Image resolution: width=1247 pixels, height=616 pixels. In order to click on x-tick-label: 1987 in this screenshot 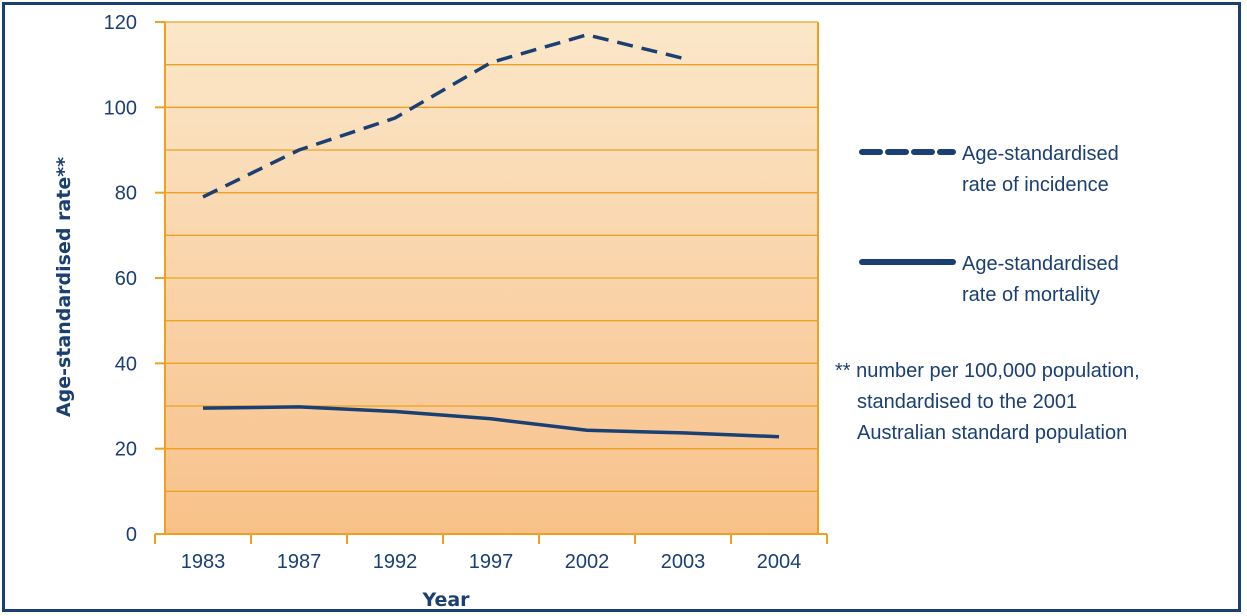, I will do `click(299, 562)`.